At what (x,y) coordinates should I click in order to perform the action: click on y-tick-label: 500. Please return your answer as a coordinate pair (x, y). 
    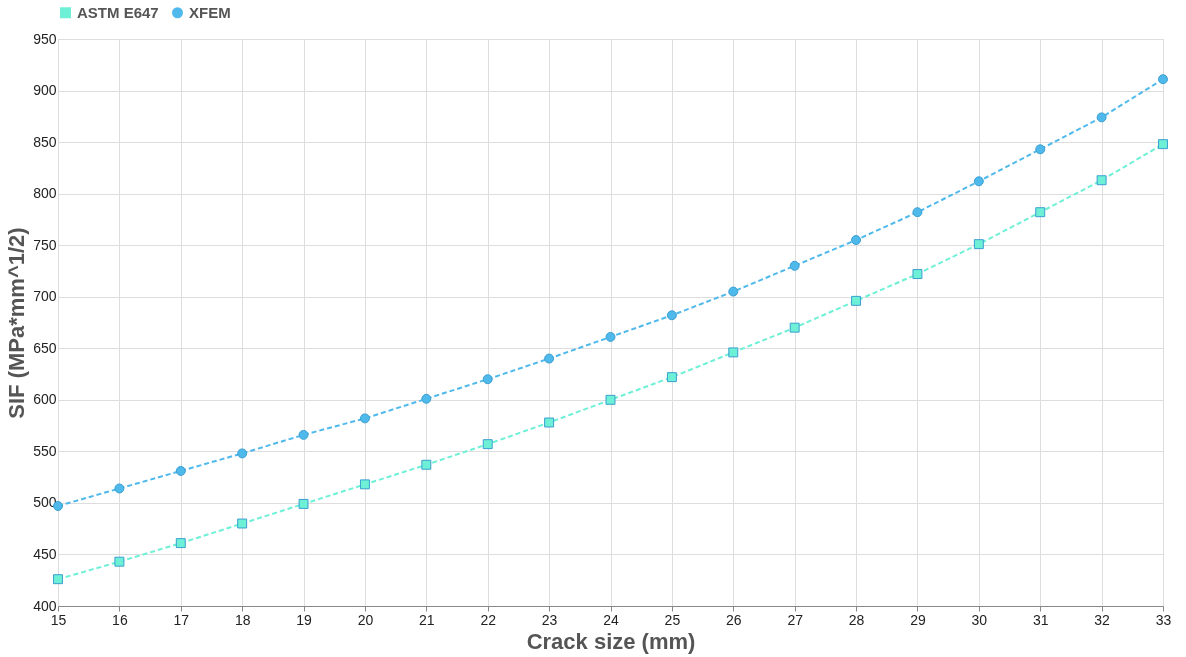
    Looking at the image, I should click on (45, 502).